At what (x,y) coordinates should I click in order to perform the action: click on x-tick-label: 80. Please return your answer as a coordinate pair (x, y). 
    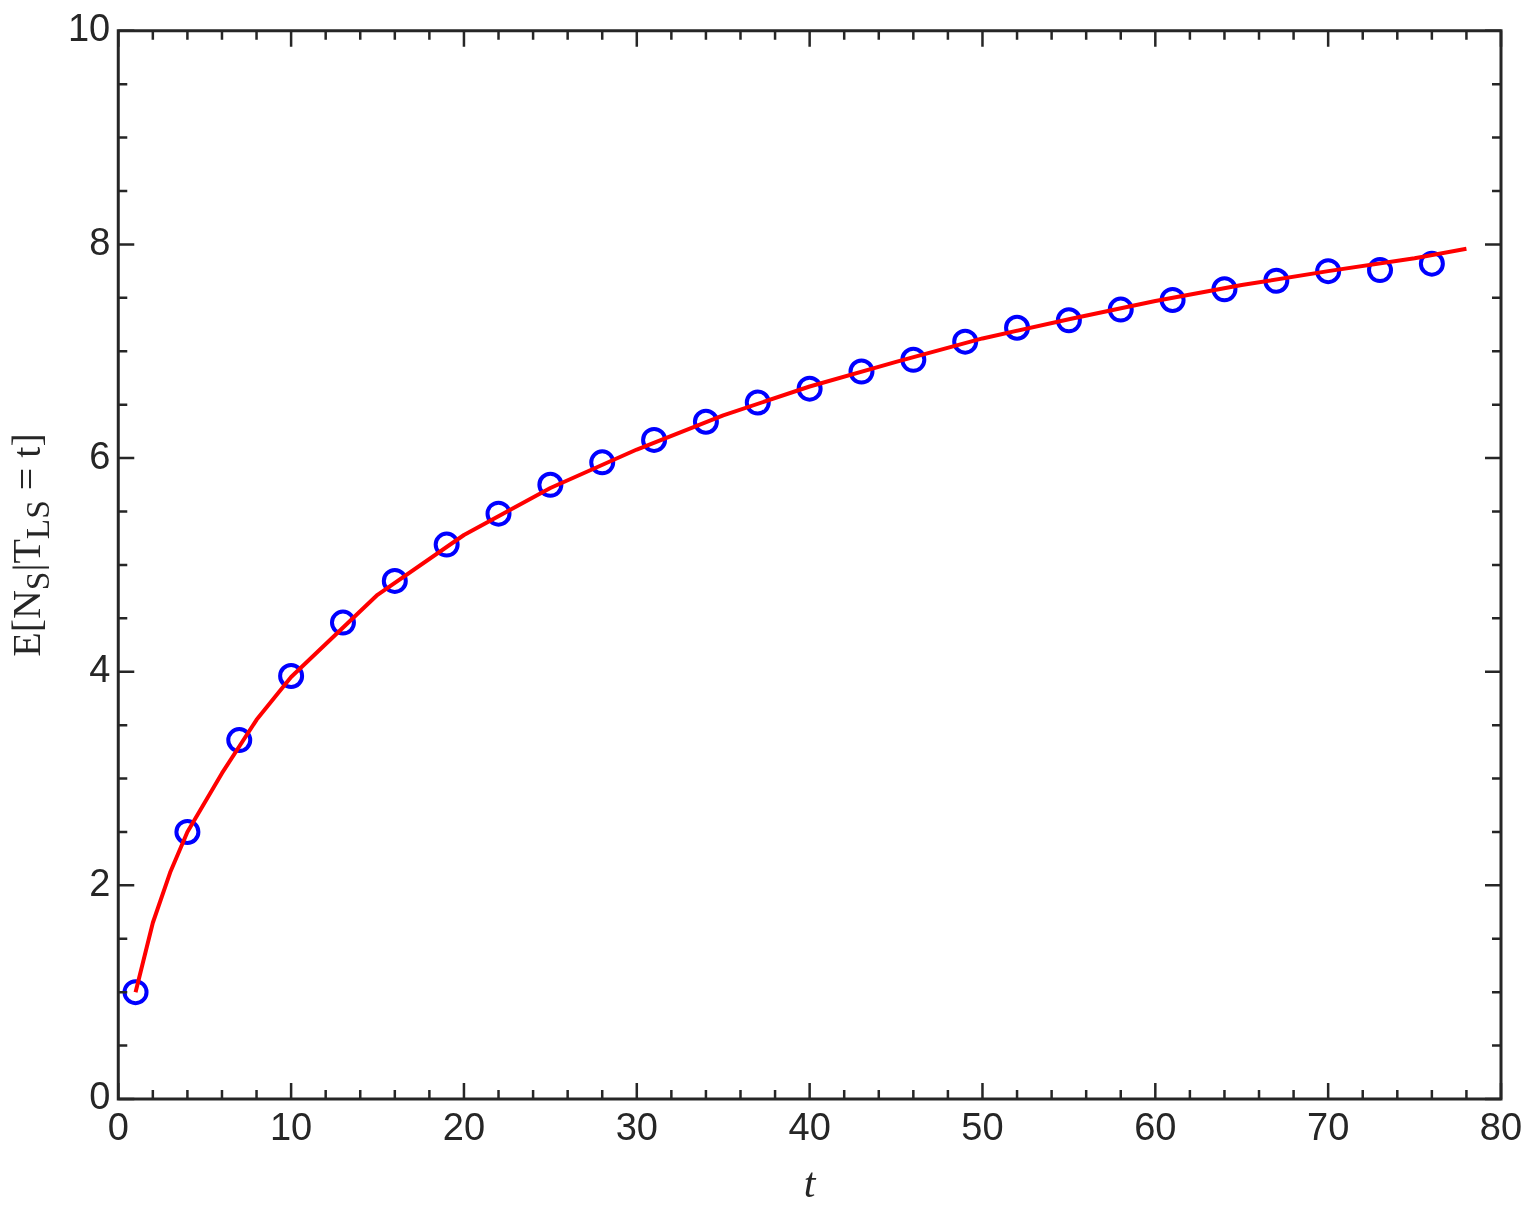
    Looking at the image, I should click on (1501, 1127).